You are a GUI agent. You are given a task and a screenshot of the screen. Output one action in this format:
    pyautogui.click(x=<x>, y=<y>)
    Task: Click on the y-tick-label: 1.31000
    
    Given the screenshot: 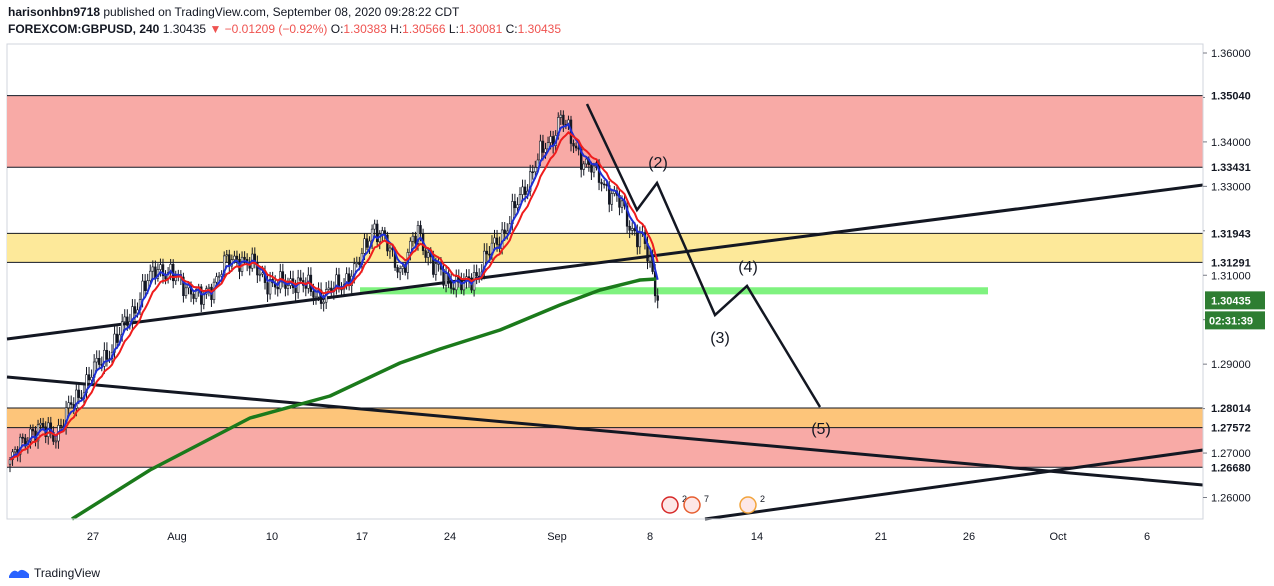 What is the action you would take?
    pyautogui.click(x=1231, y=276)
    